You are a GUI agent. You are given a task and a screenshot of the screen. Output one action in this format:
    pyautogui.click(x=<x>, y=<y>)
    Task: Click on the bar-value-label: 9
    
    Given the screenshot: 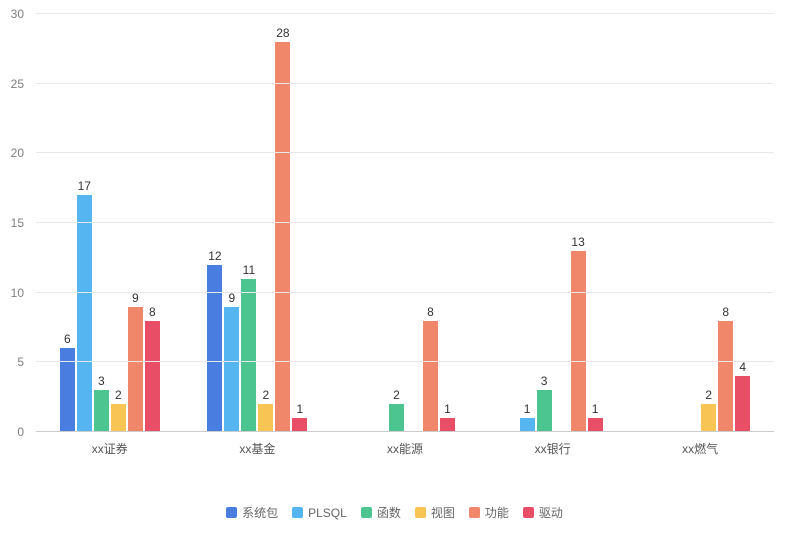 What is the action you would take?
    pyautogui.click(x=135, y=297)
    